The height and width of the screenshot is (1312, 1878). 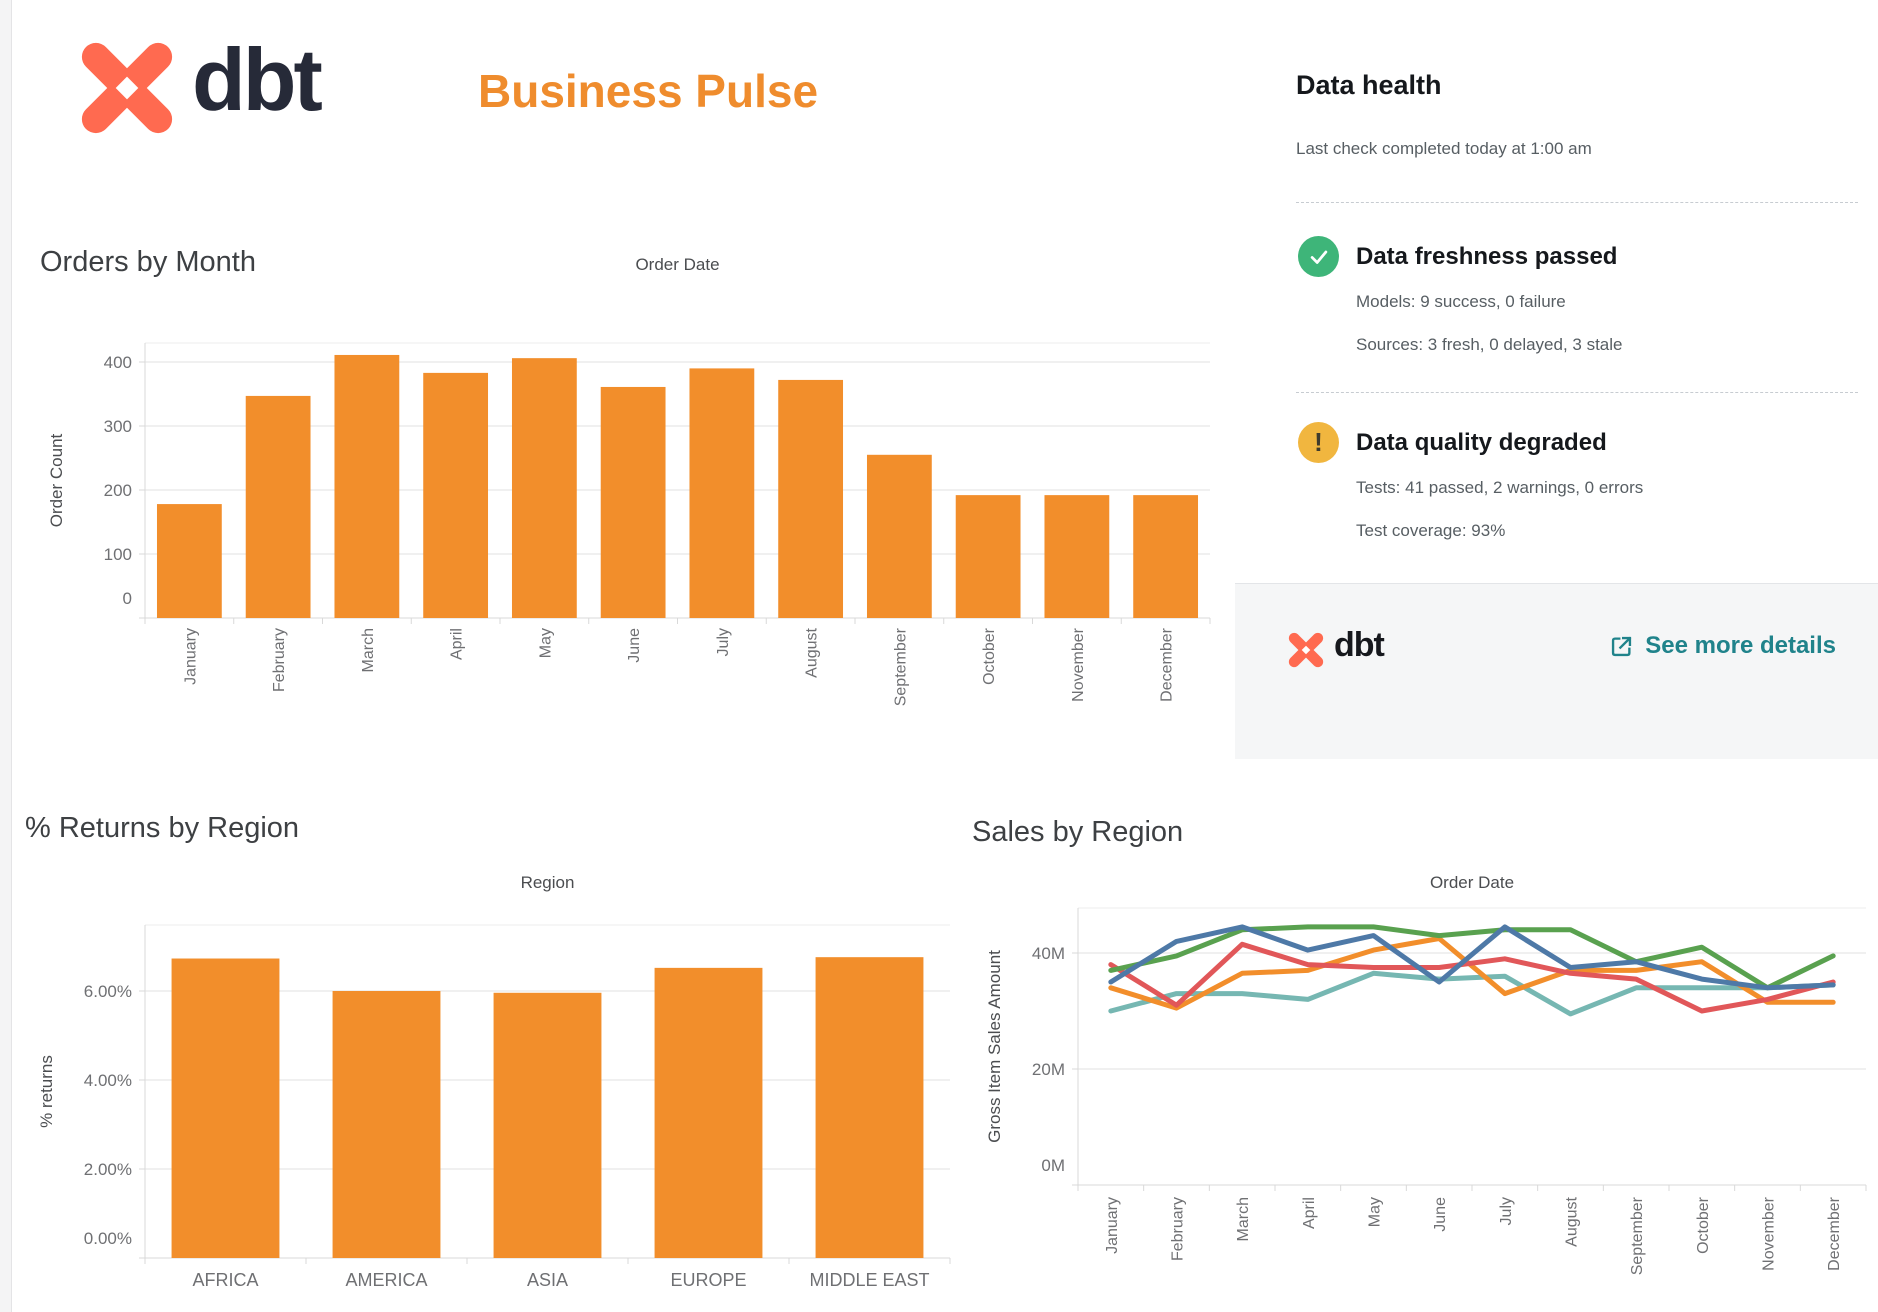 I want to click on see-more-details-link: See more details, so click(x=1722, y=646).